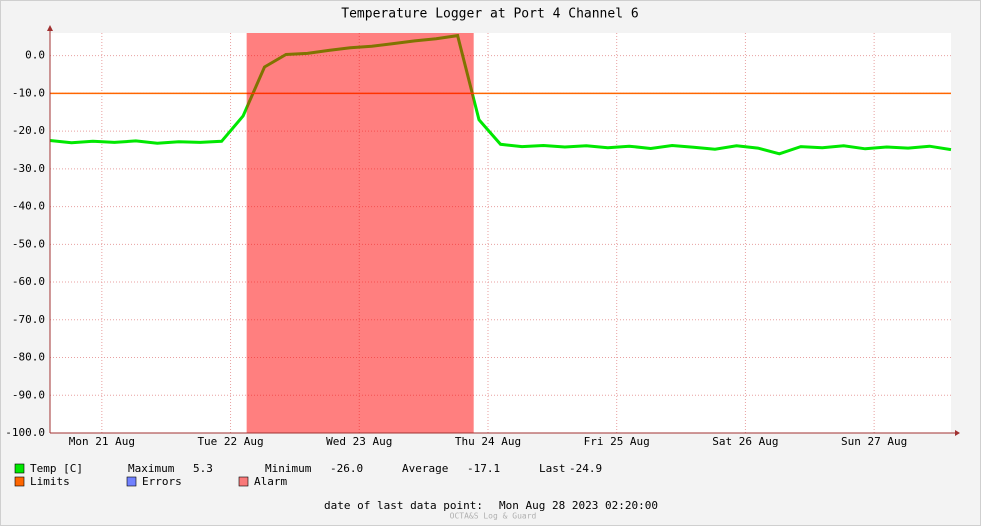  What do you see at coordinates (270, 481) in the screenshot?
I see `legend-label: Alarm` at bounding box center [270, 481].